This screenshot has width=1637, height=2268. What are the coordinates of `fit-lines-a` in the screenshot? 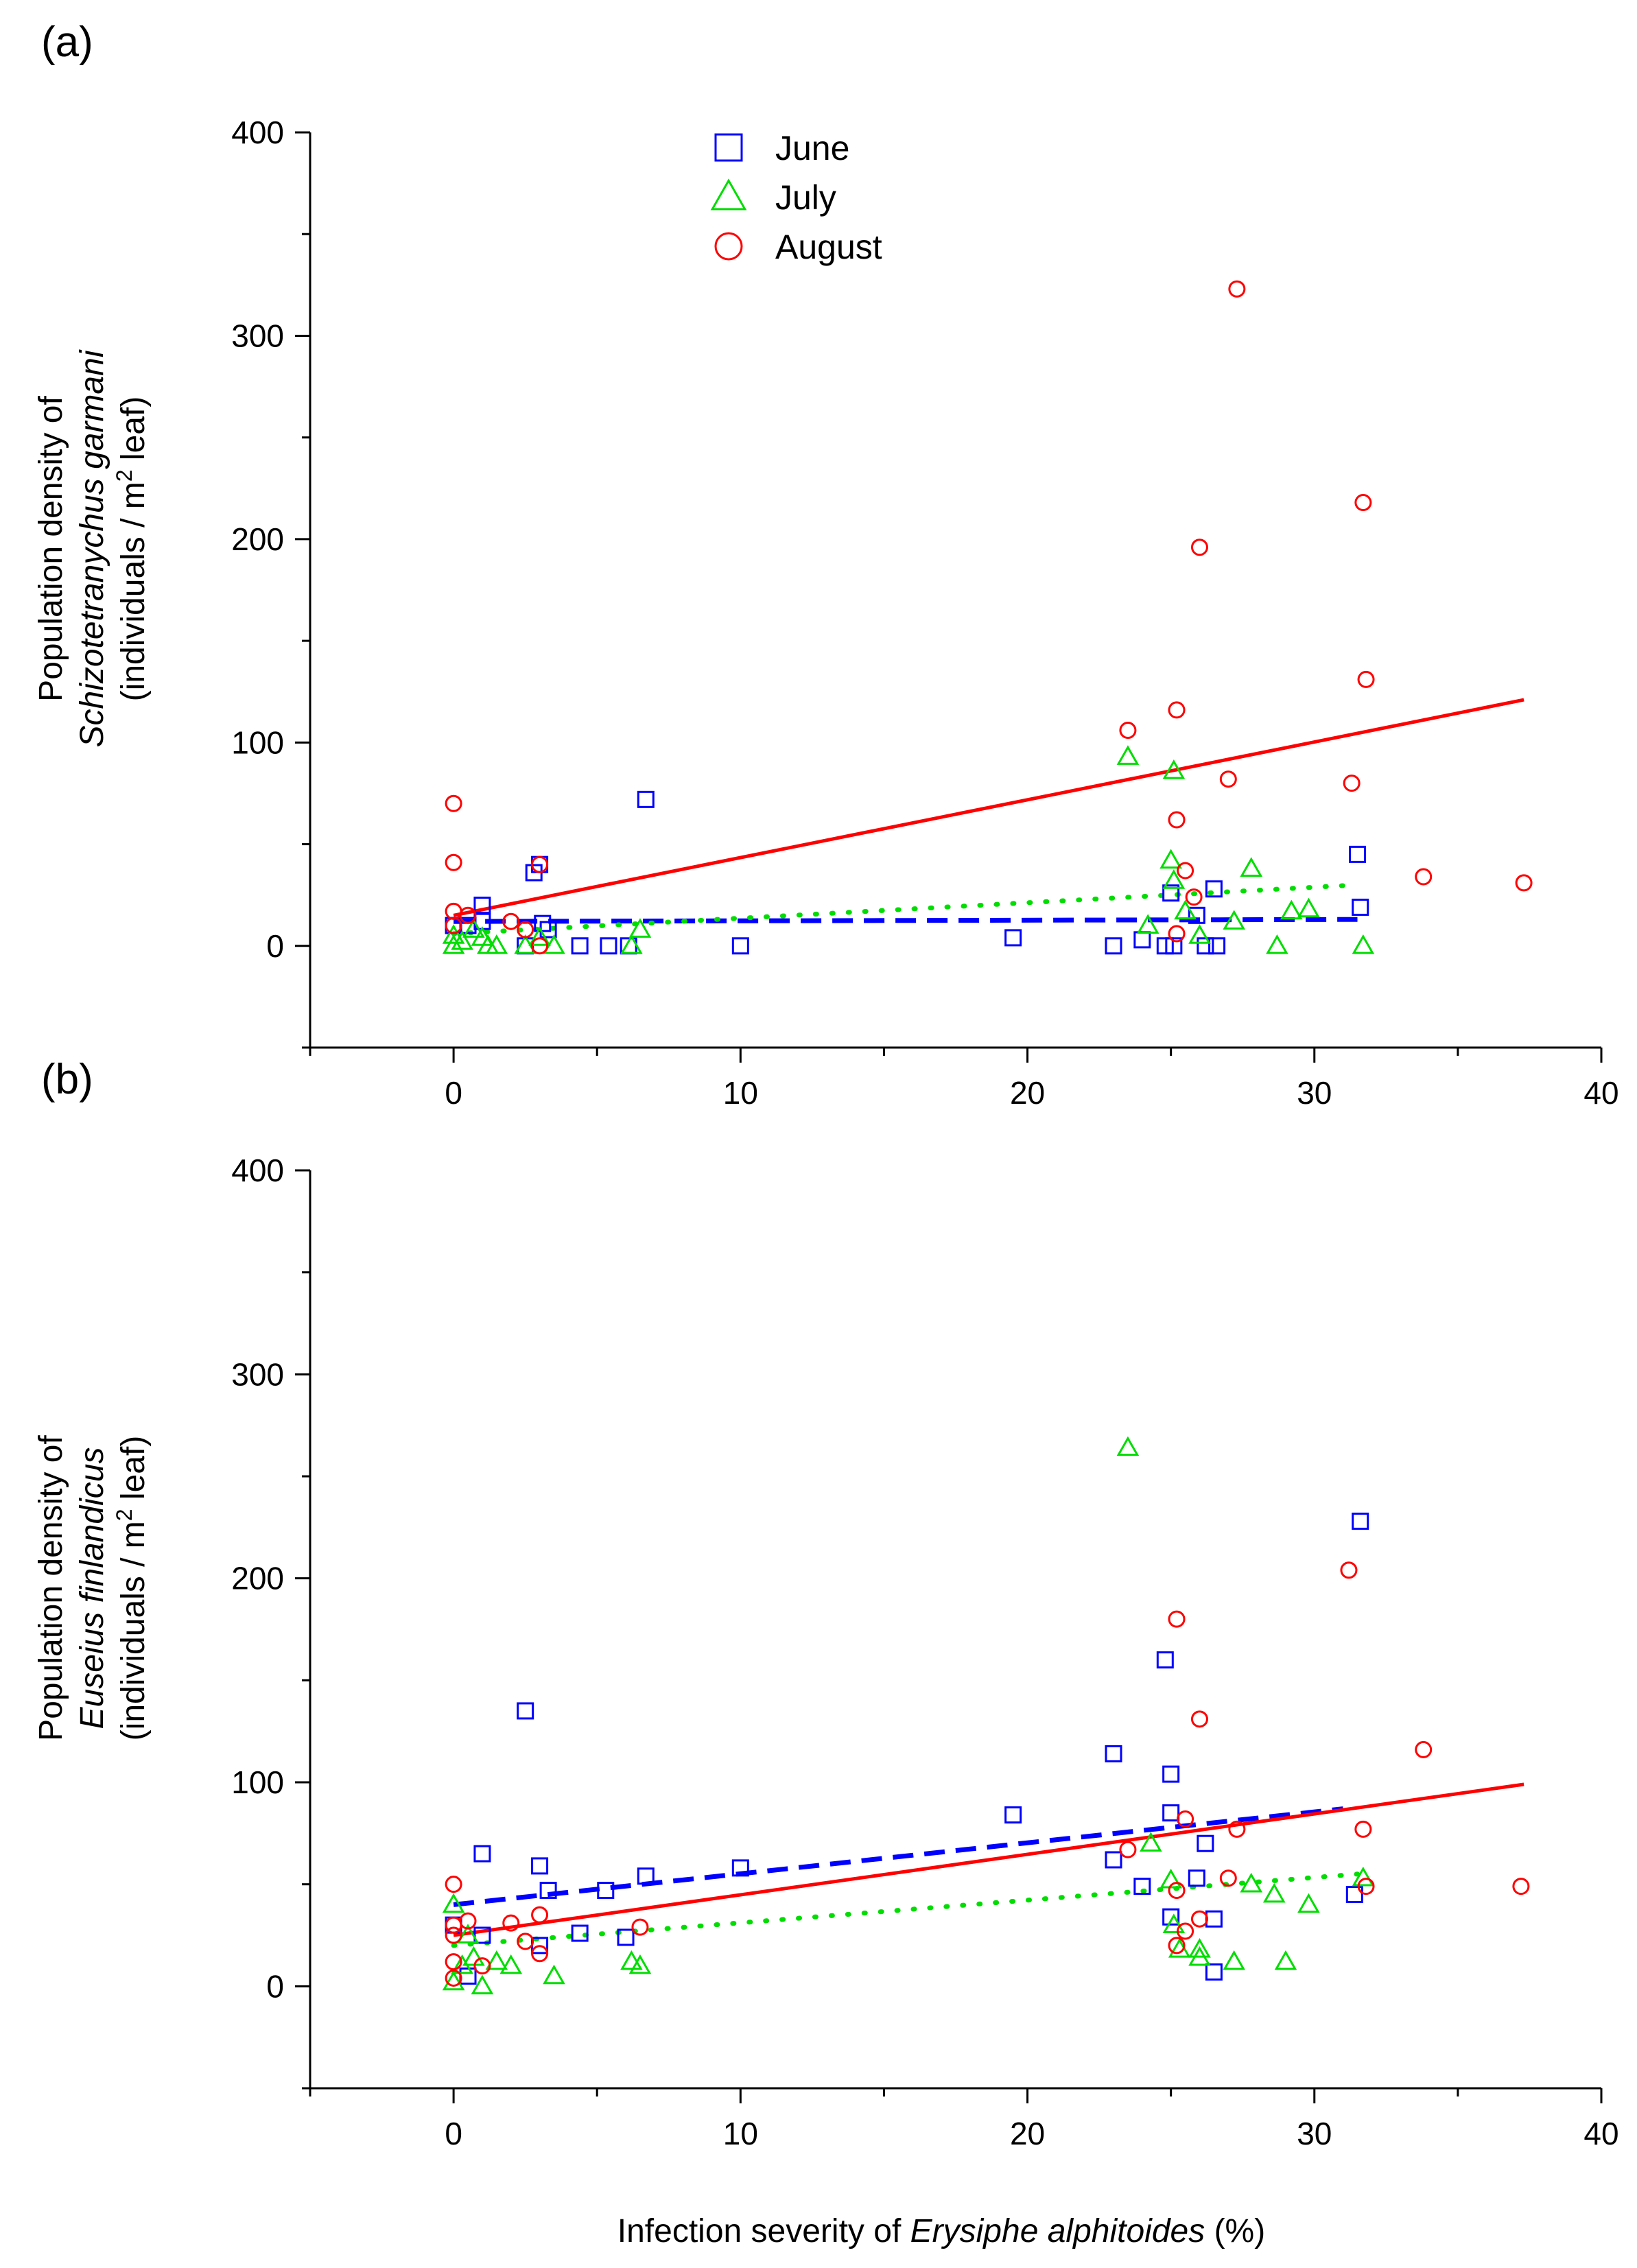 It's located at (987, 817).